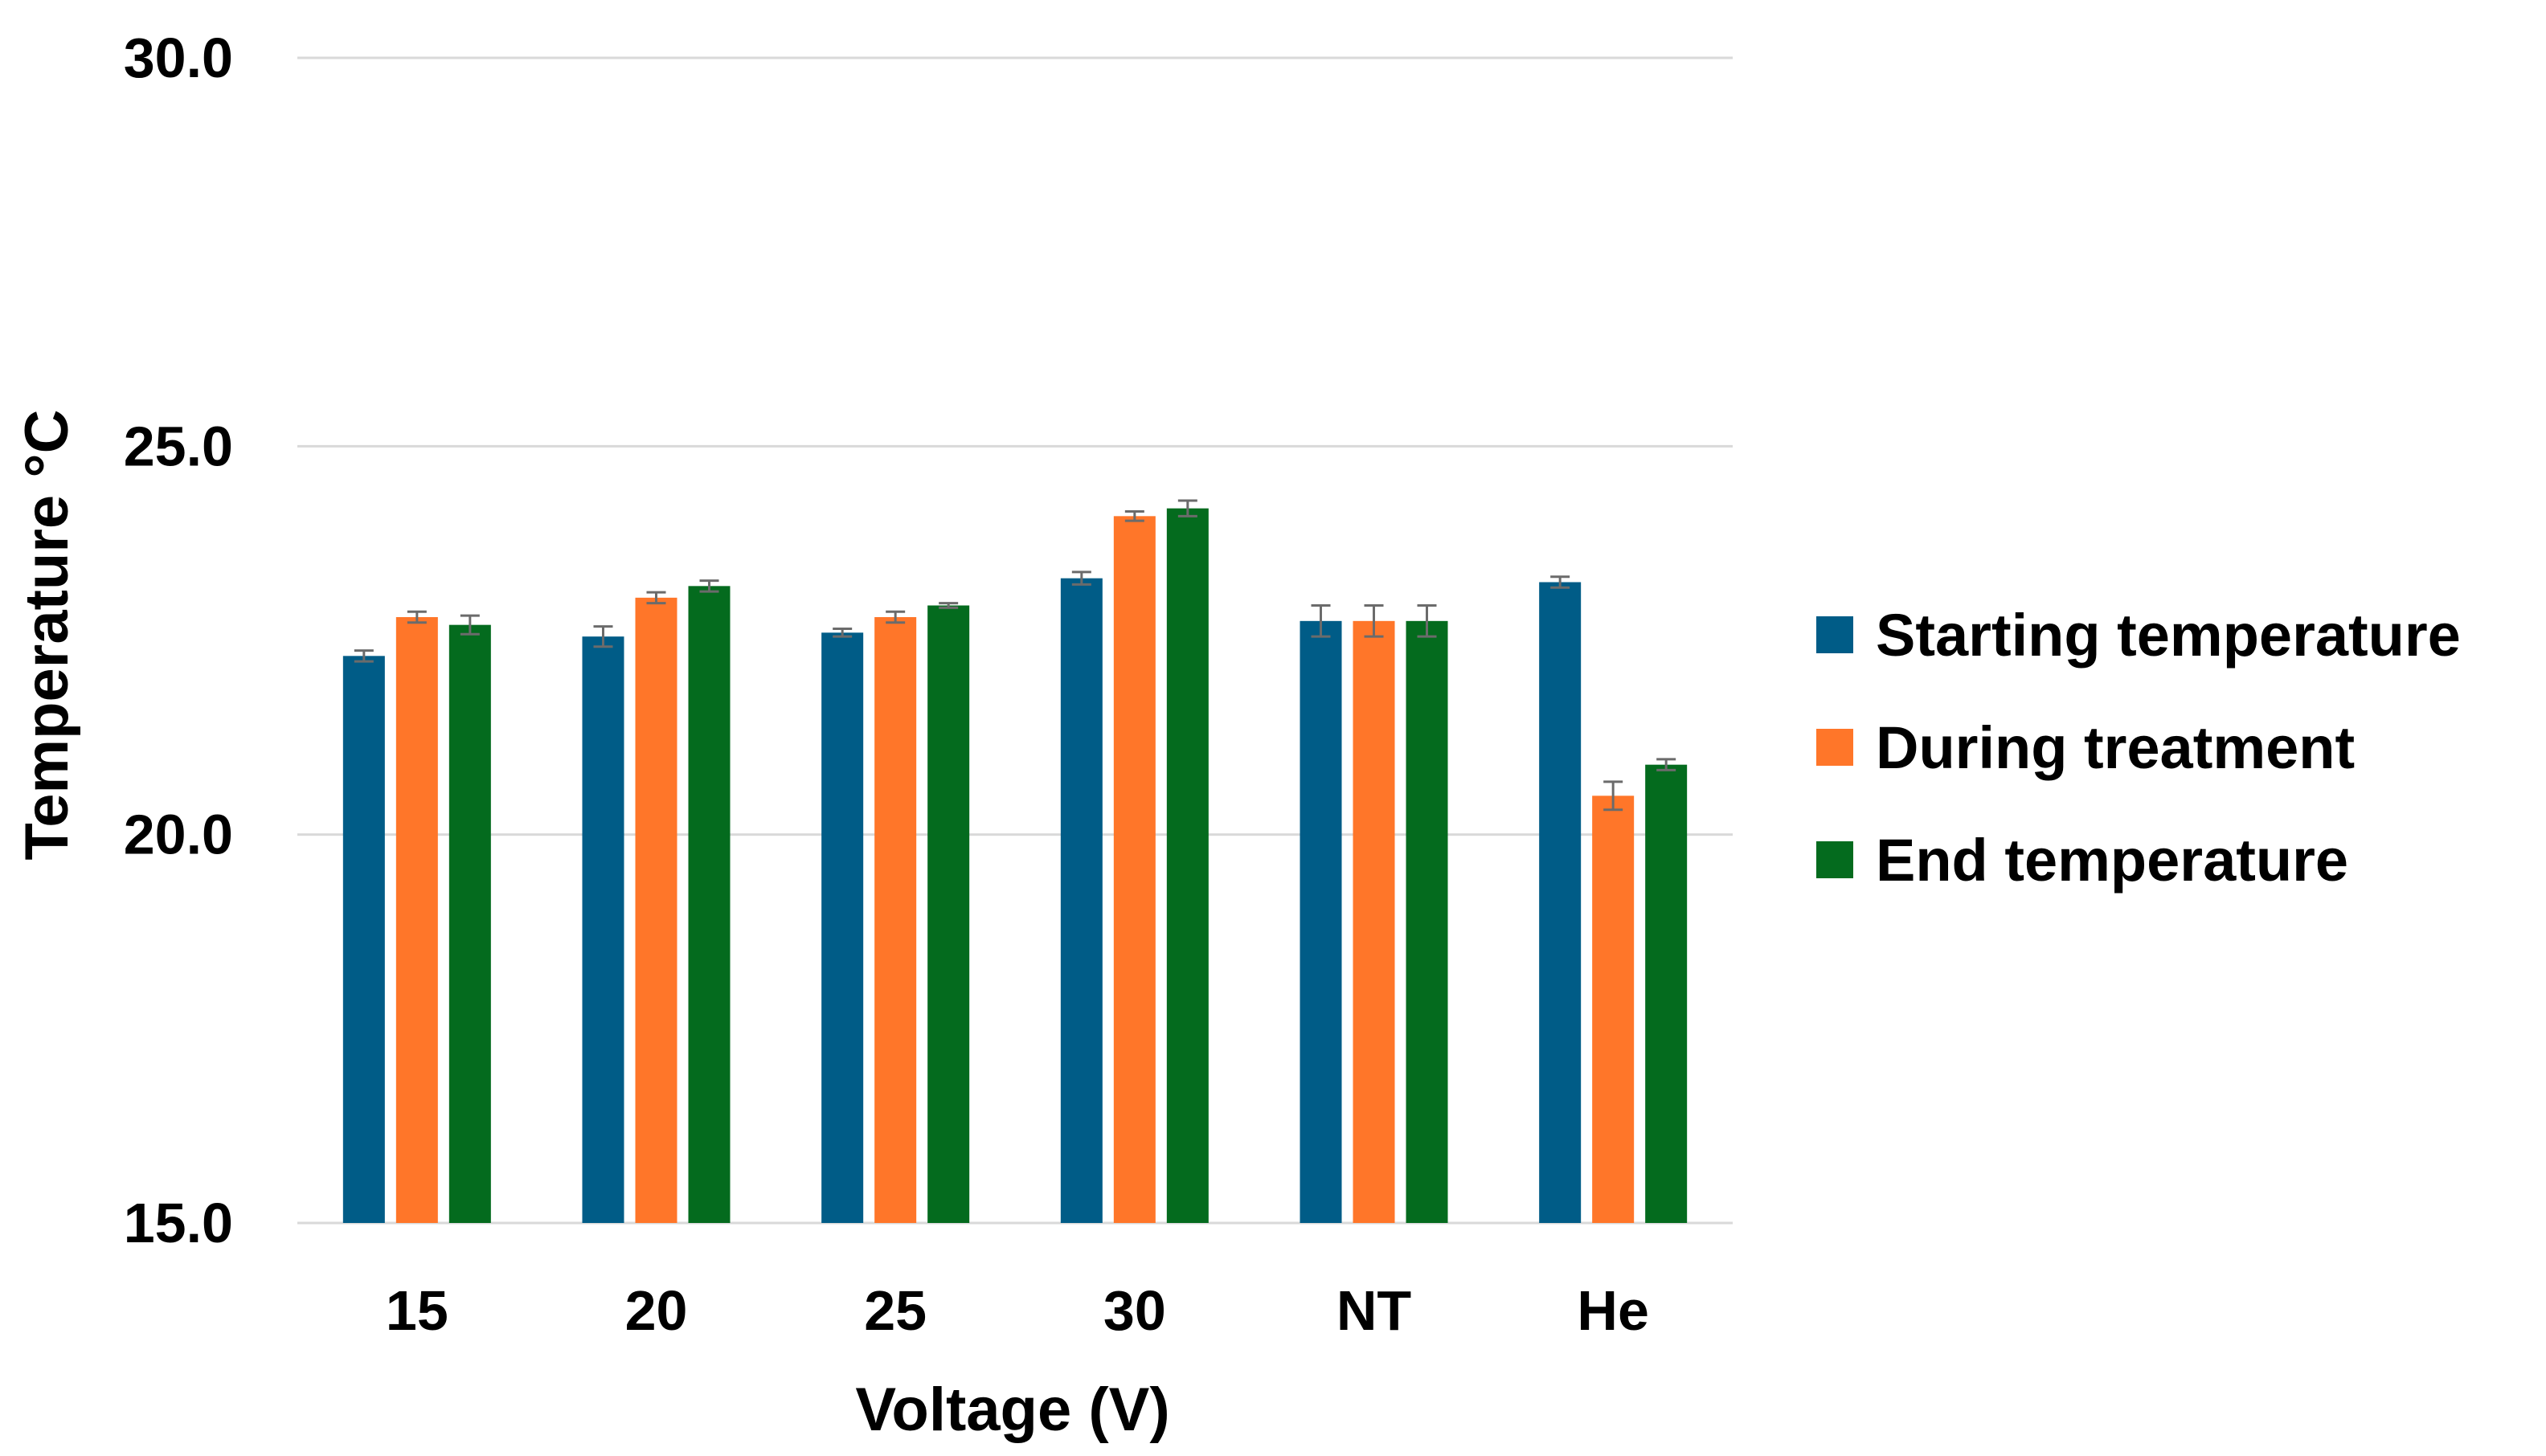 The image size is (2546, 1456). Describe the element at coordinates (1015, 655) in the screenshot. I see `error-bars` at that location.